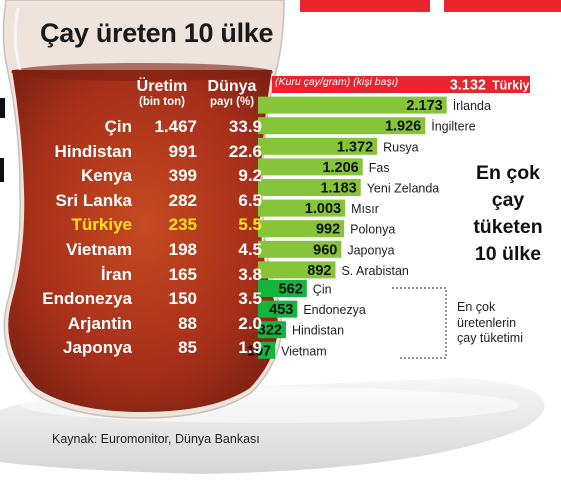 This screenshot has height=482, width=561. What do you see at coordinates (116, 274) in the screenshot?
I see `country-cell: İran` at bounding box center [116, 274].